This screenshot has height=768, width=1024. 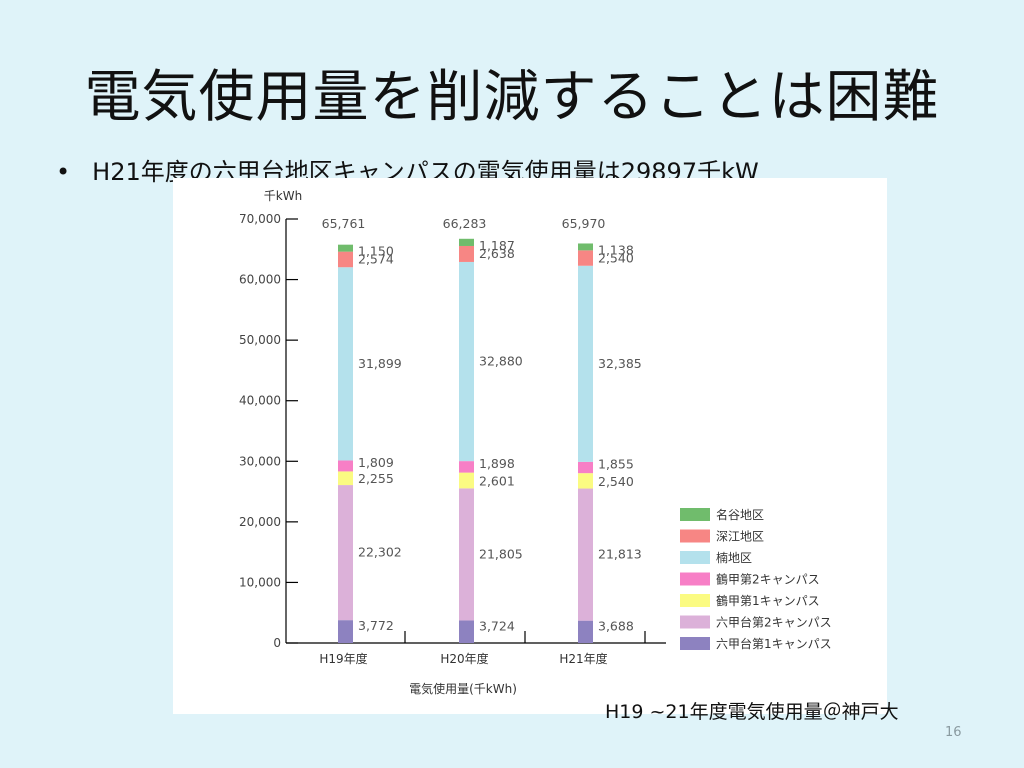 What do you see at coordinates (616, 249) in the screenshot?
I see `data-label: 1,138` at bounding box center [616, 249].